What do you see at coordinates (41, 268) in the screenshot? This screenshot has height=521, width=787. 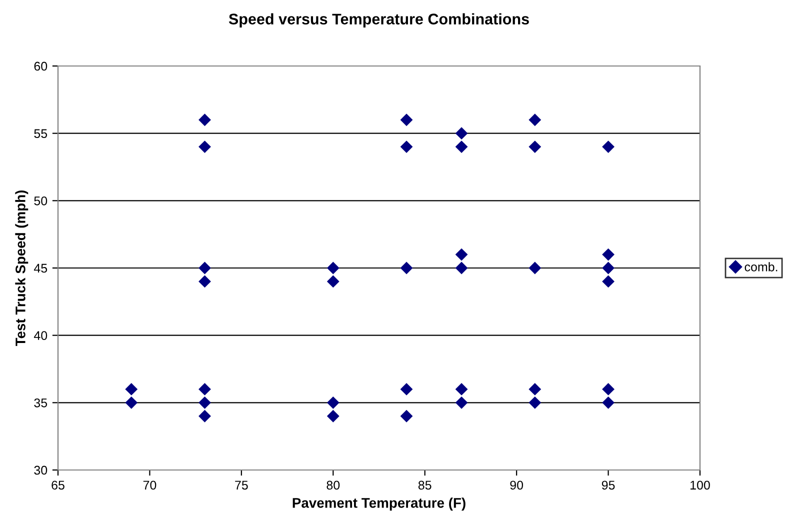 I see `y-tick-label: 45` at bounding box center [41, 268].